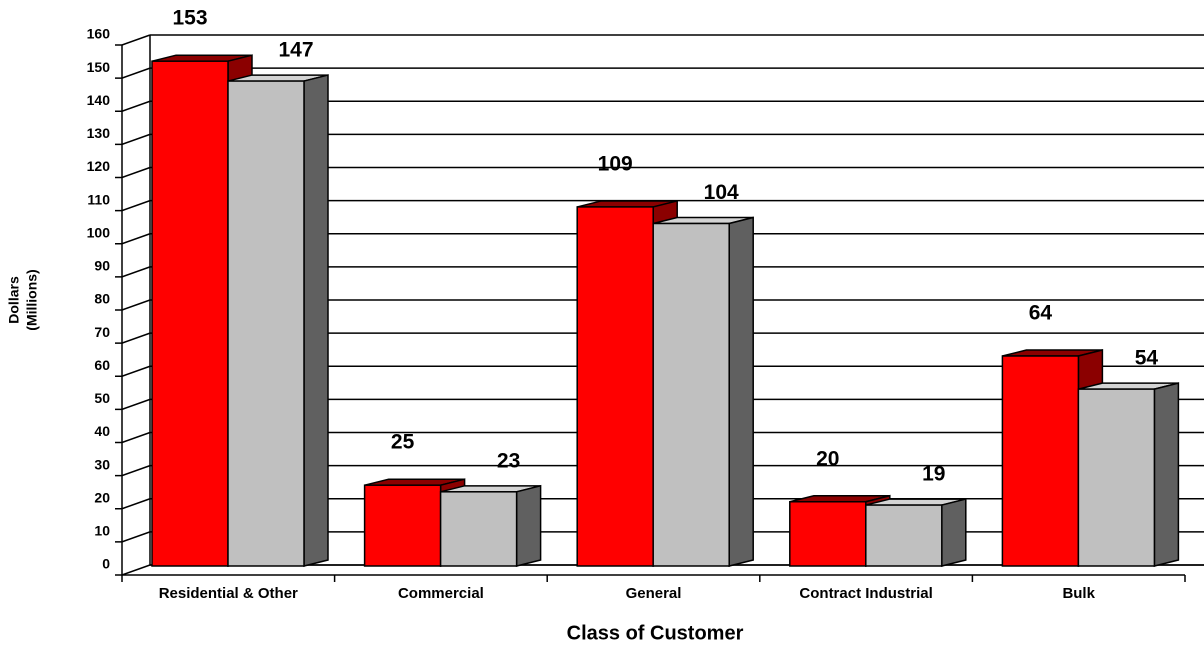 This screenshot has height=650, width=1204. Describe the element at coordinates (102, 497) in the screenshot. I see `y-tick-label: 20` at that location.